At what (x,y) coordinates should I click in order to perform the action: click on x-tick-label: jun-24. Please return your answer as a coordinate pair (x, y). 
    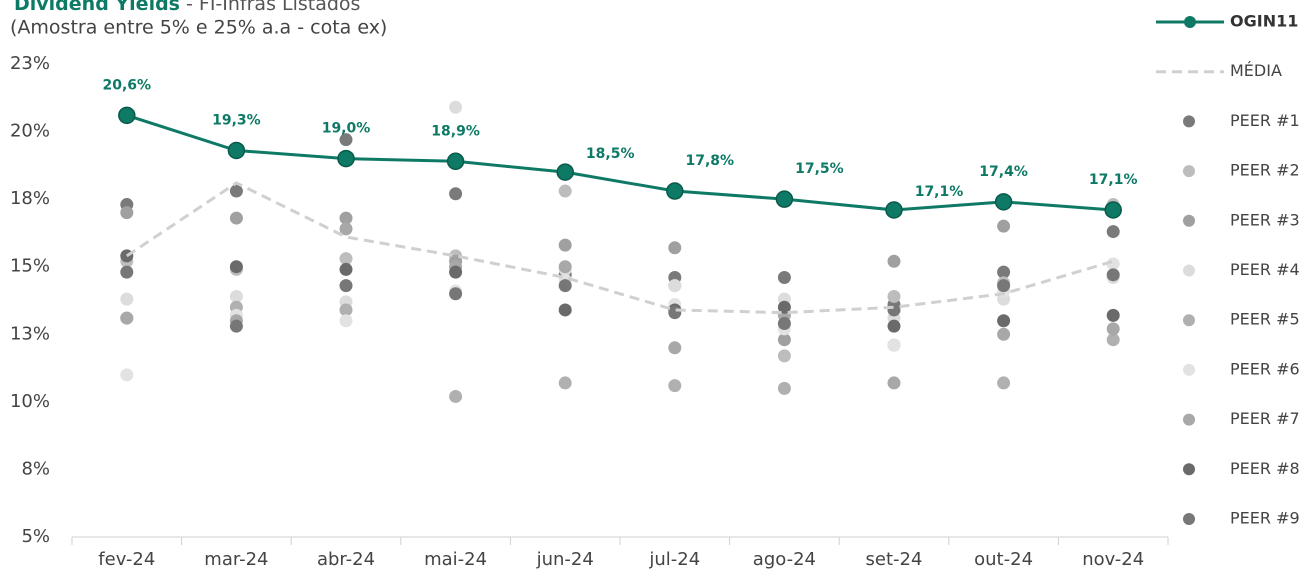
    Looking at the image, I should click on (565, 559).